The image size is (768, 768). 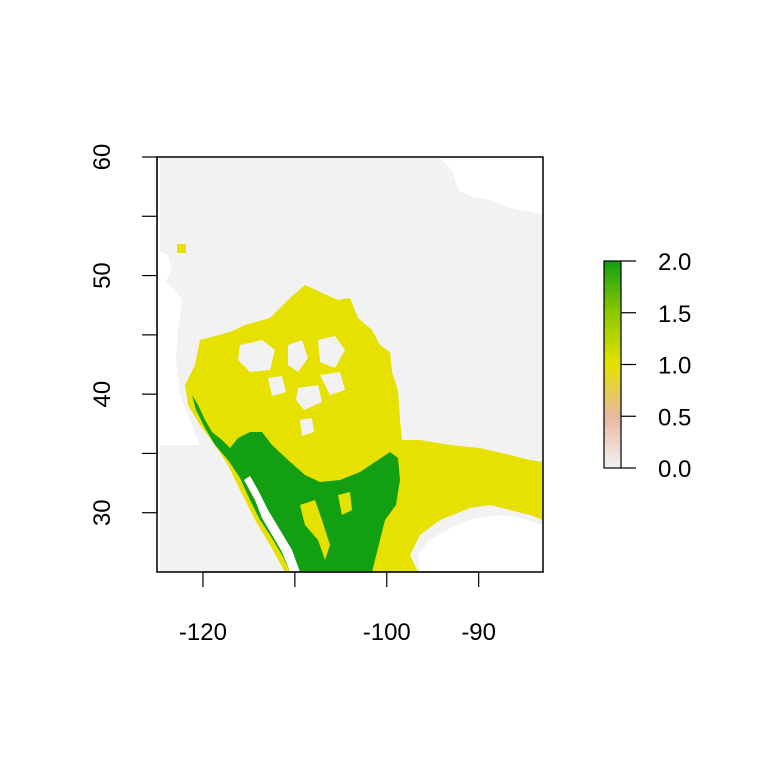 I want to click on legend-tick-label: 1.5, so click(x=674, y=314).